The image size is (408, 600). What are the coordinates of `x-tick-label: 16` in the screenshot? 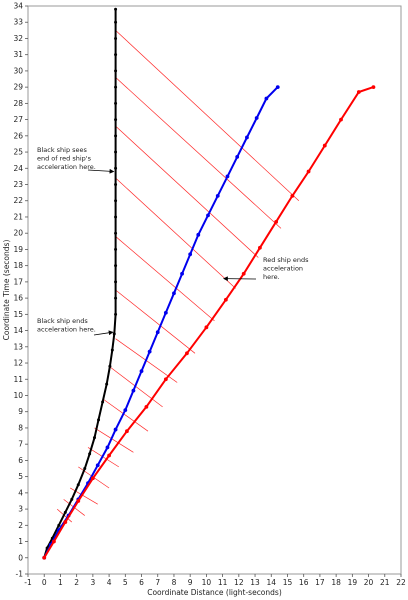 It's located at (304, 582).